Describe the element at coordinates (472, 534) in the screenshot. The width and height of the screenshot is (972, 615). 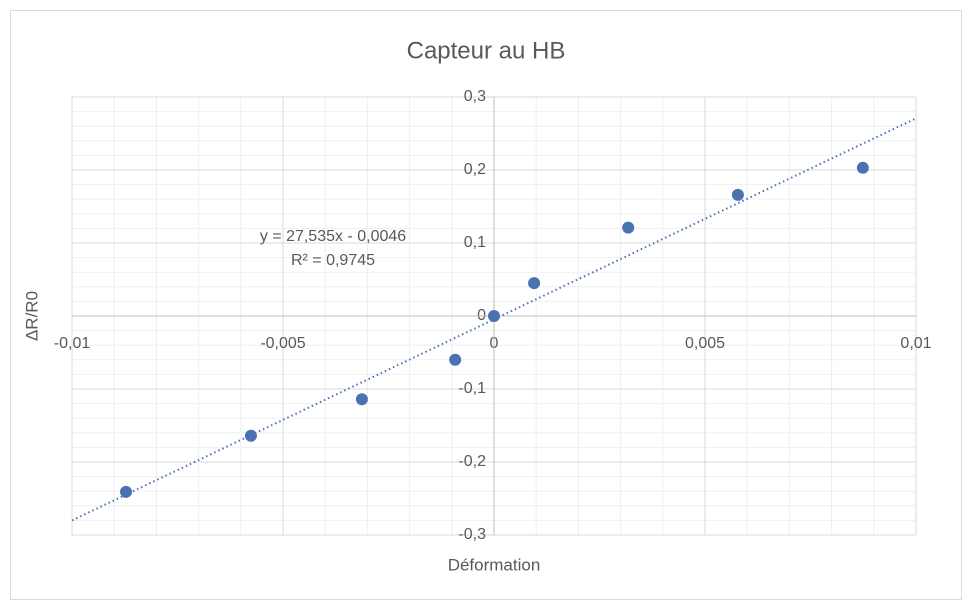
I see `y-tick-label: -0,3` at that location.